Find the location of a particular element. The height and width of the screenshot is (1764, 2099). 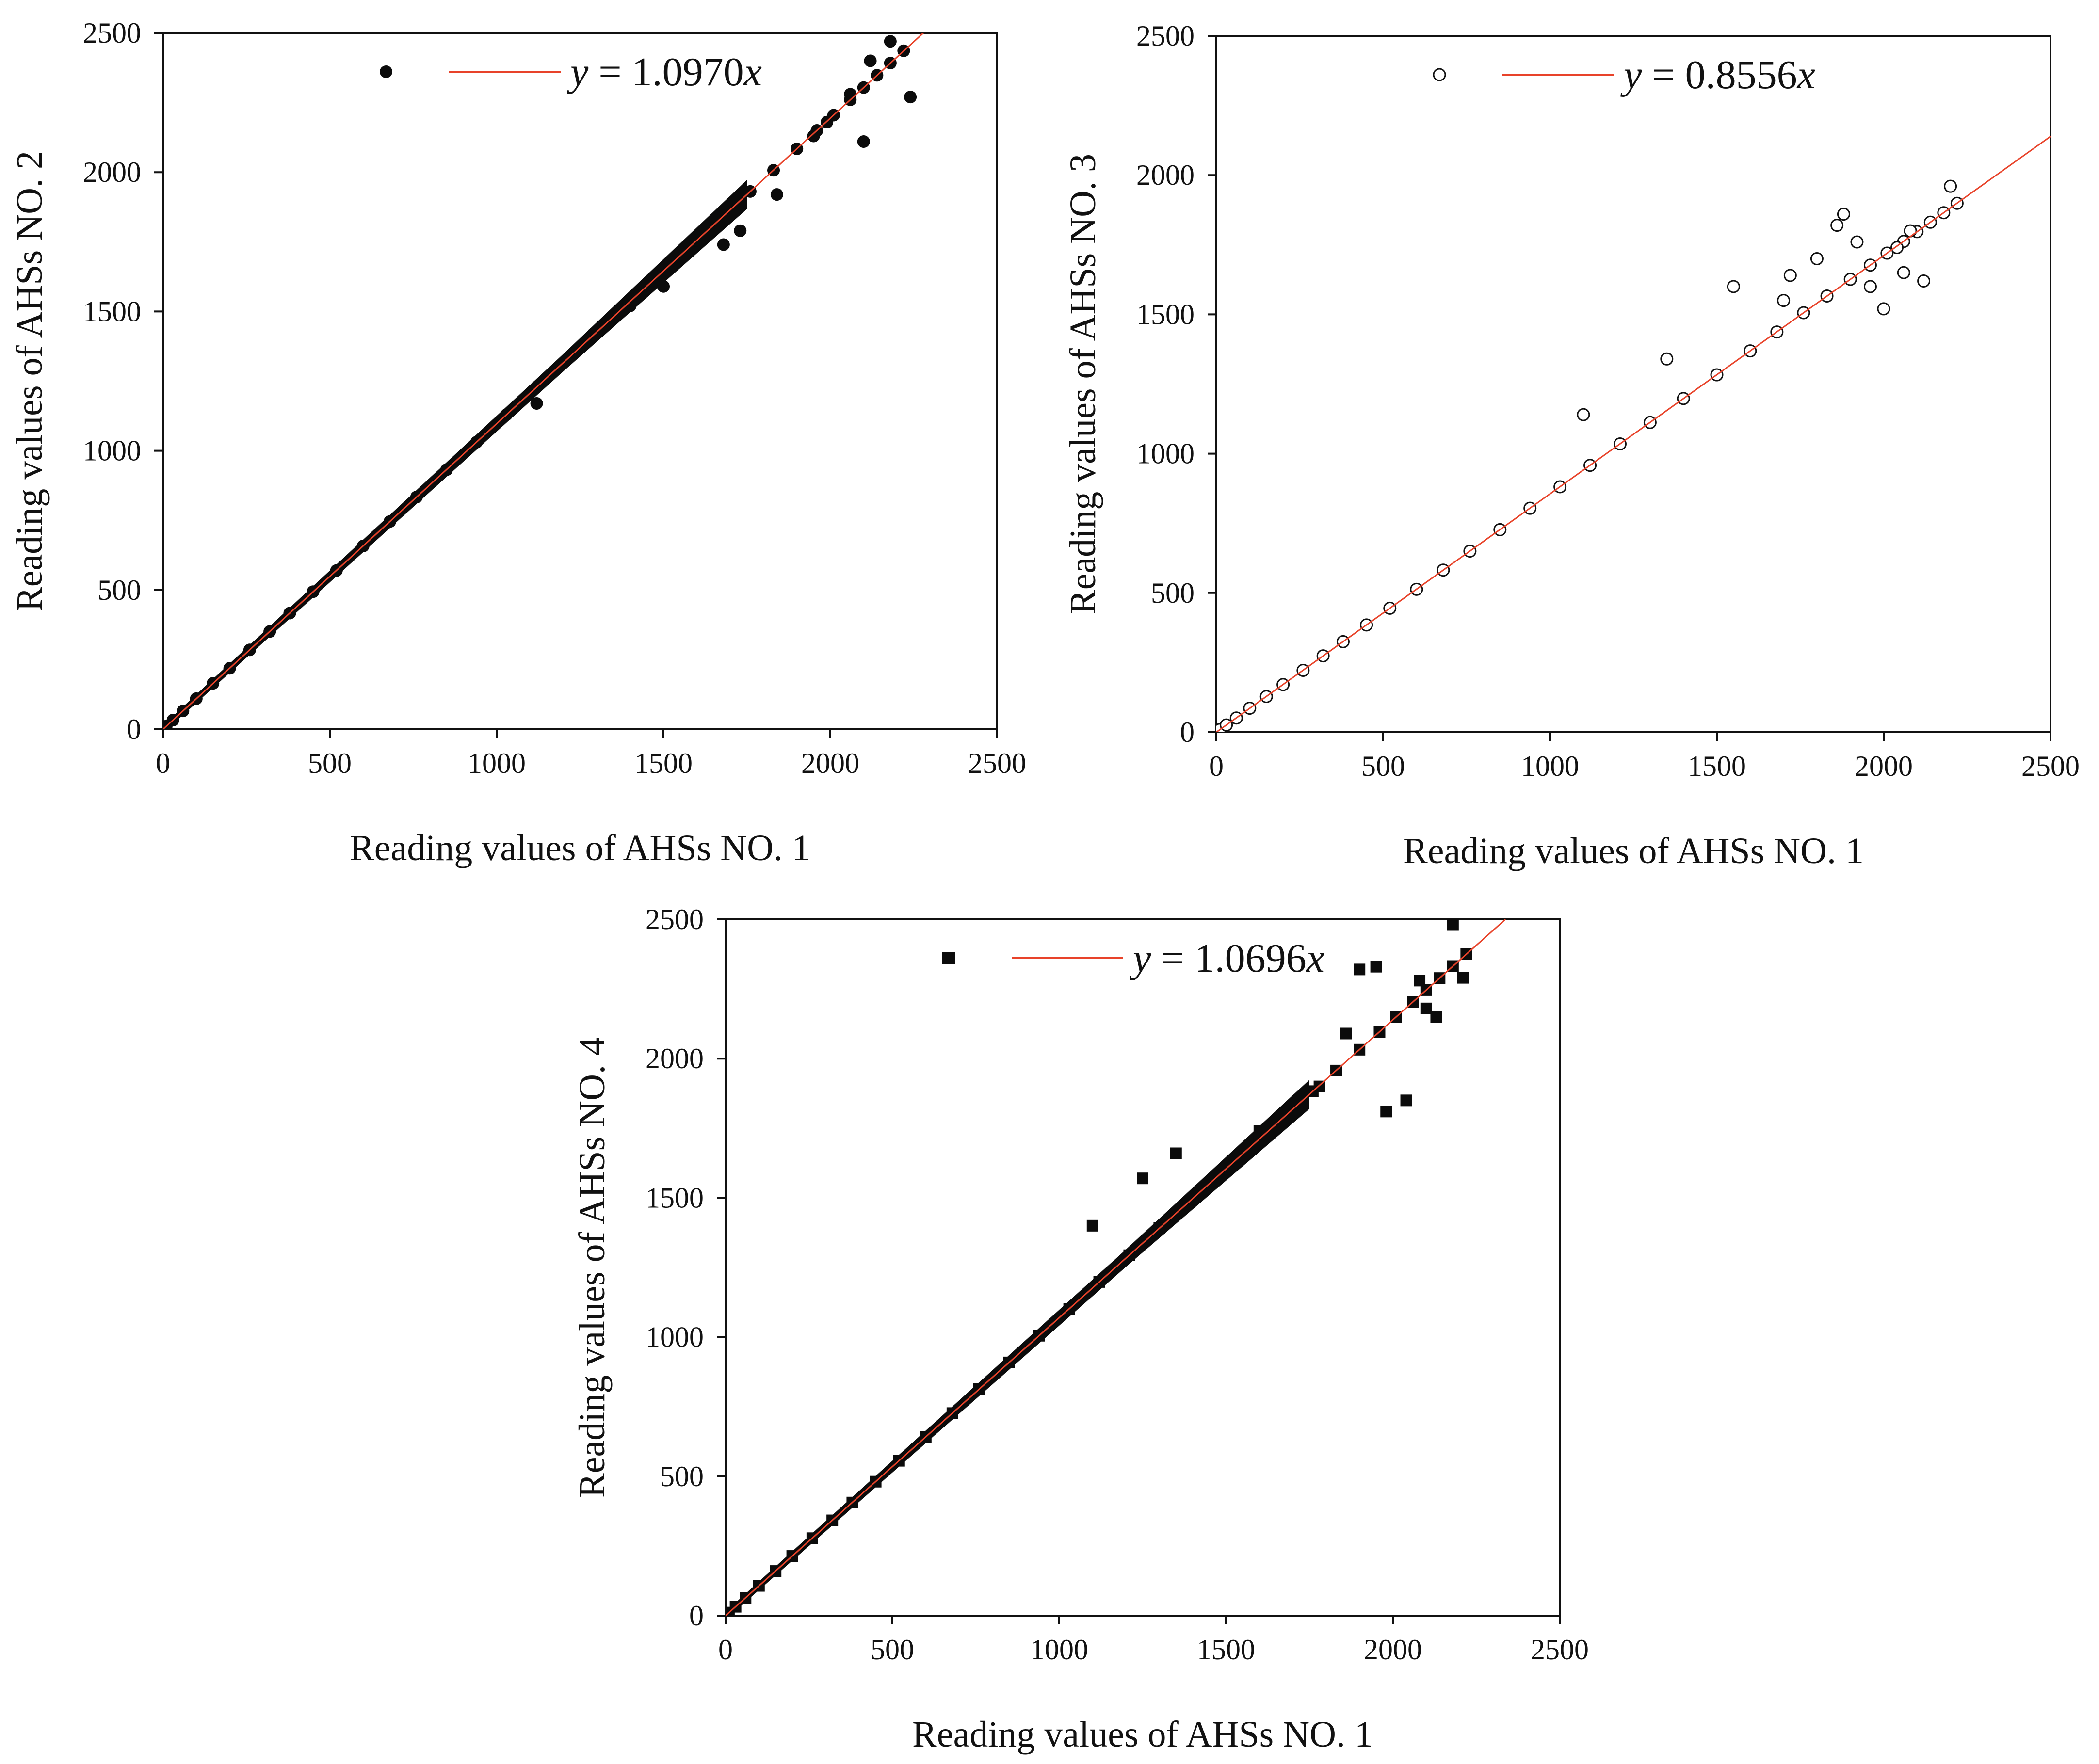

legend-label: y = 0.8556x is located at coordinates (1717, 74).